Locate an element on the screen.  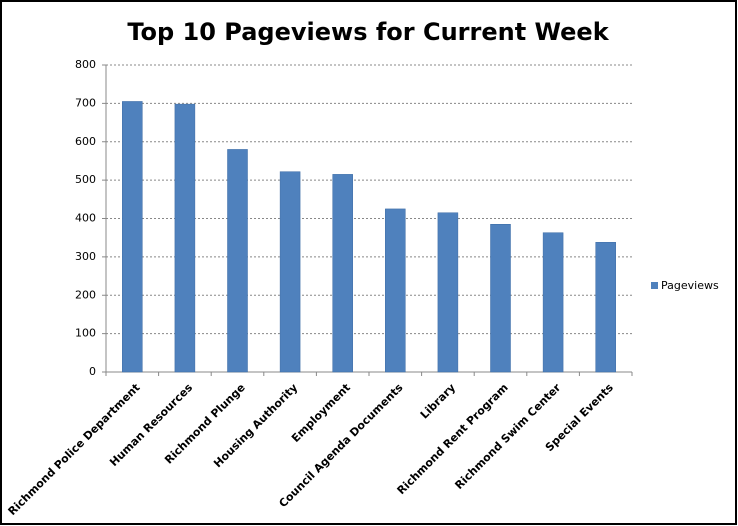
y-tick-label: 500 is located at coordinates (85, 179).